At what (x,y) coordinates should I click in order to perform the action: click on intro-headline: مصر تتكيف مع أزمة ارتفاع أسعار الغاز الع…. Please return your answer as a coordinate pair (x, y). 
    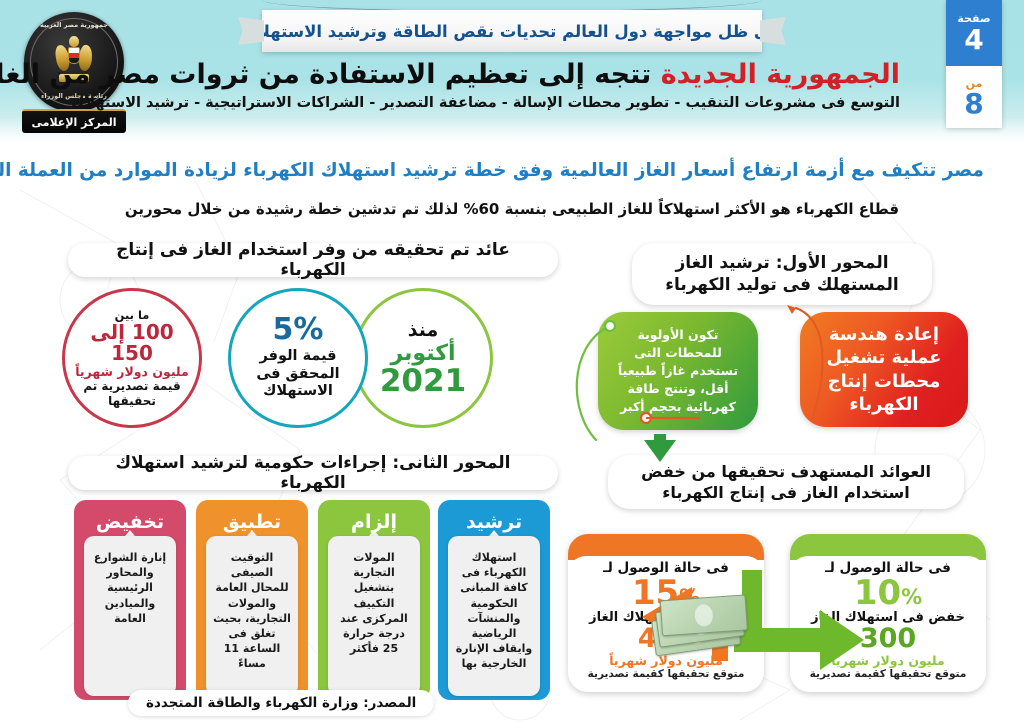
    Looking at the image, I should click on (492, 170).